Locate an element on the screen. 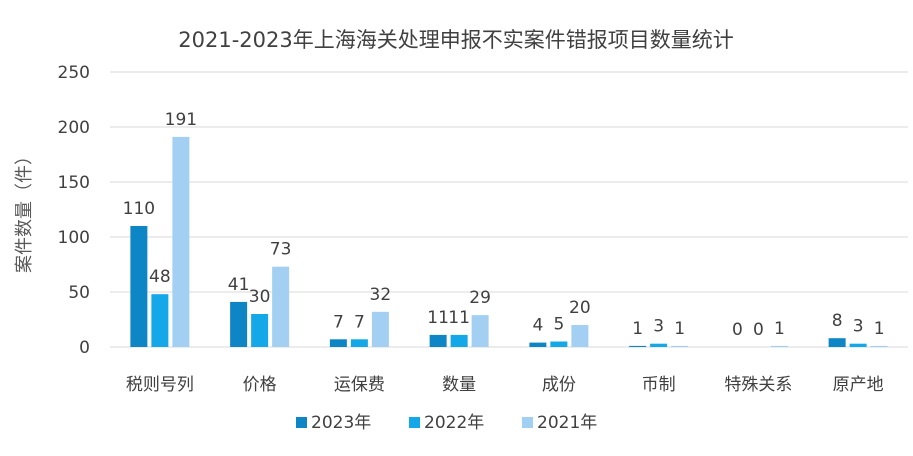  y-tick-label: 50 is located at coordinates (79, 293).